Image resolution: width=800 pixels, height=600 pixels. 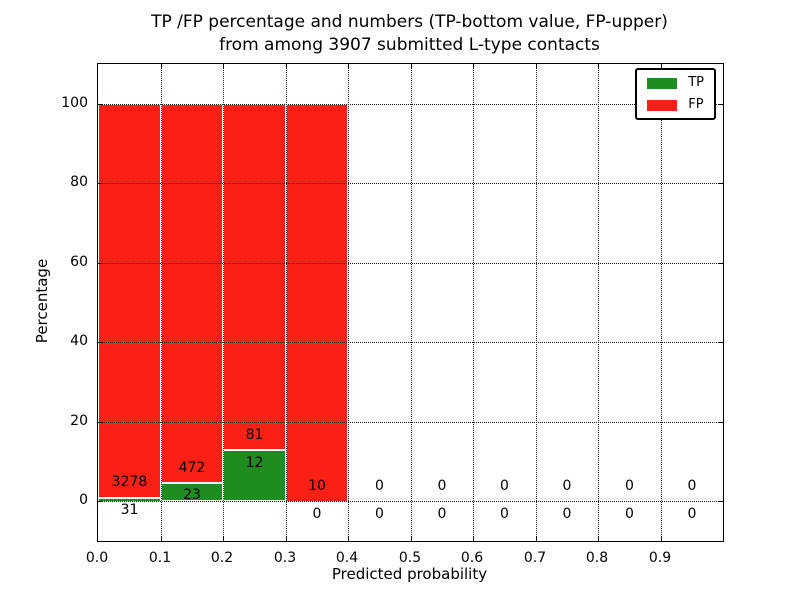 I want to click on fp-count-label: 10, so click(x=317, y=486).